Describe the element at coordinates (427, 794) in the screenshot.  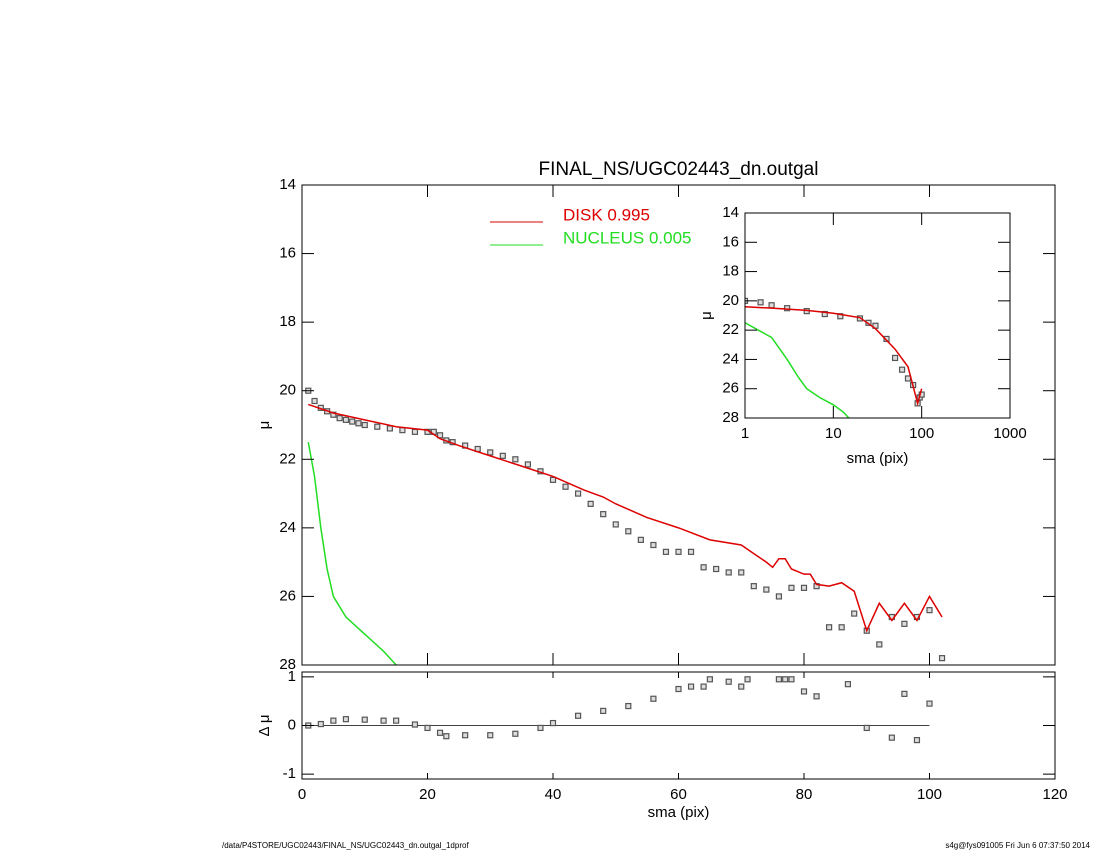
I see `x-tick-label: 20` at that location.